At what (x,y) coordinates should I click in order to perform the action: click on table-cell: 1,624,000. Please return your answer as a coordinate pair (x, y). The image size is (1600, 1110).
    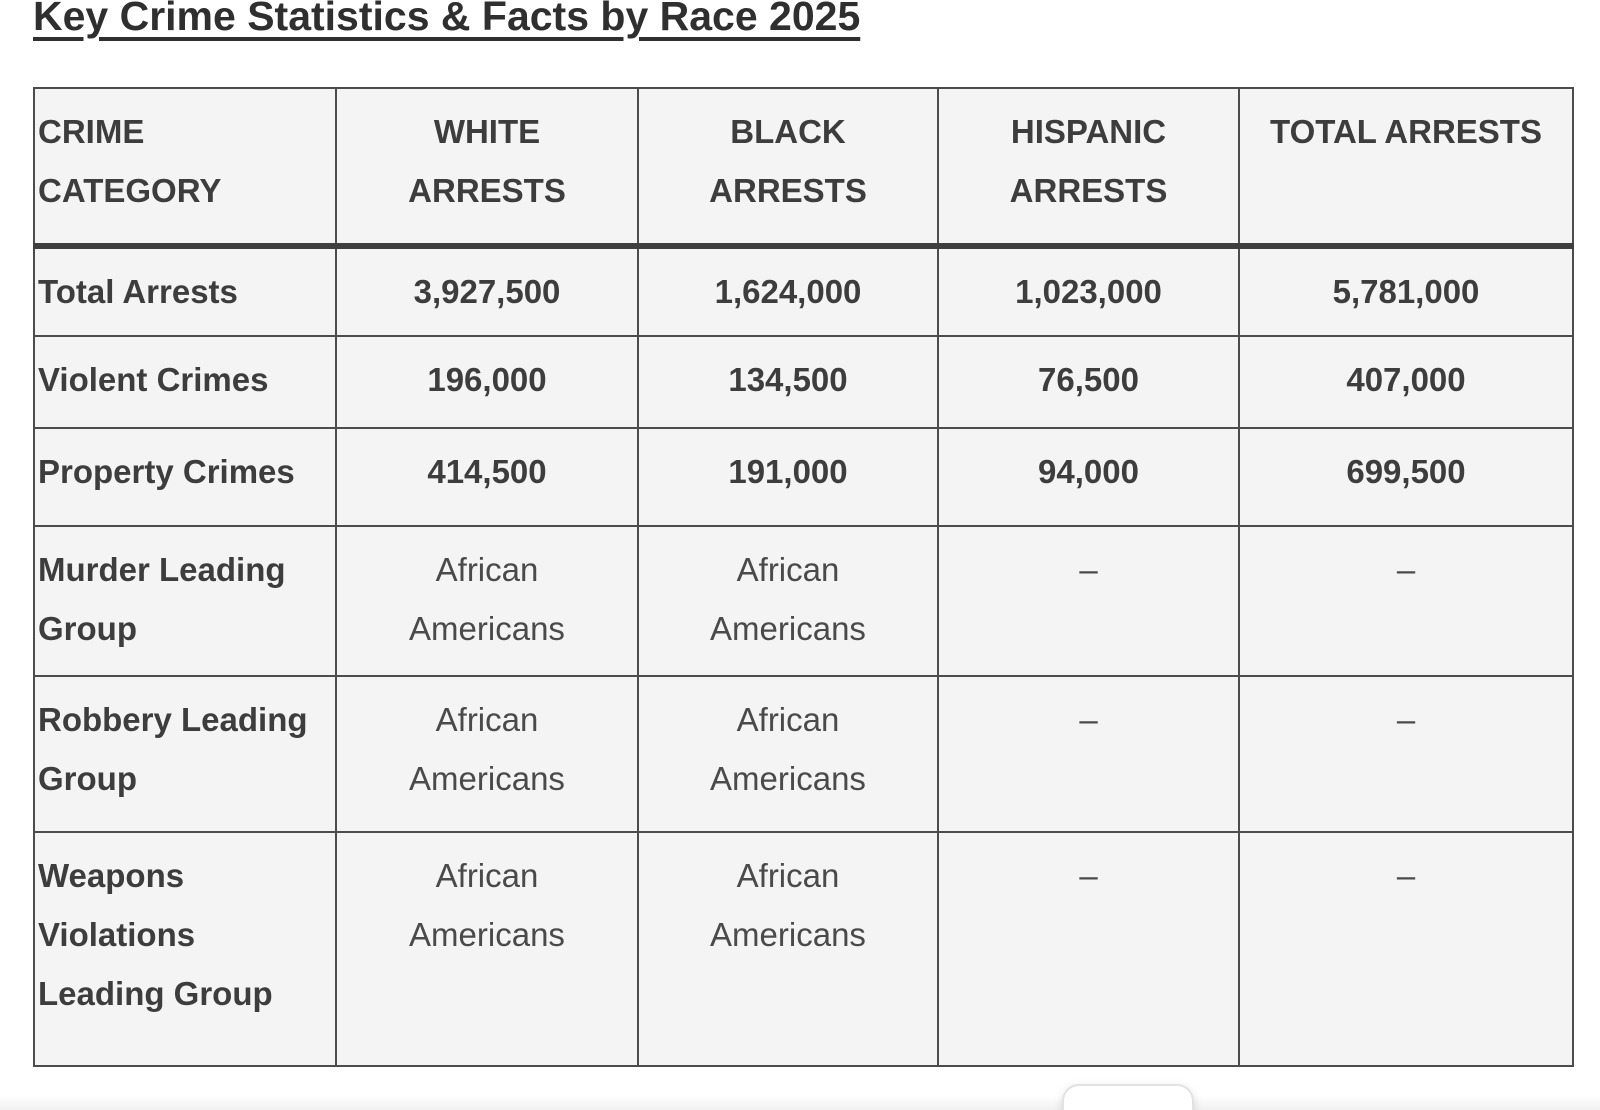
    Looking at the image, I should click on (788, 291).